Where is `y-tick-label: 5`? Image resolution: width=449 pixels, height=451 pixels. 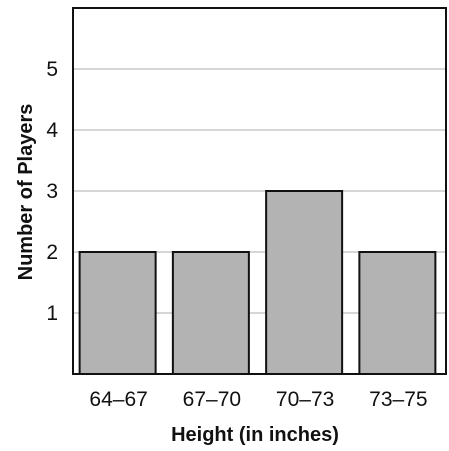
y-tick-label: 5 is located at coordinates (52, 69).